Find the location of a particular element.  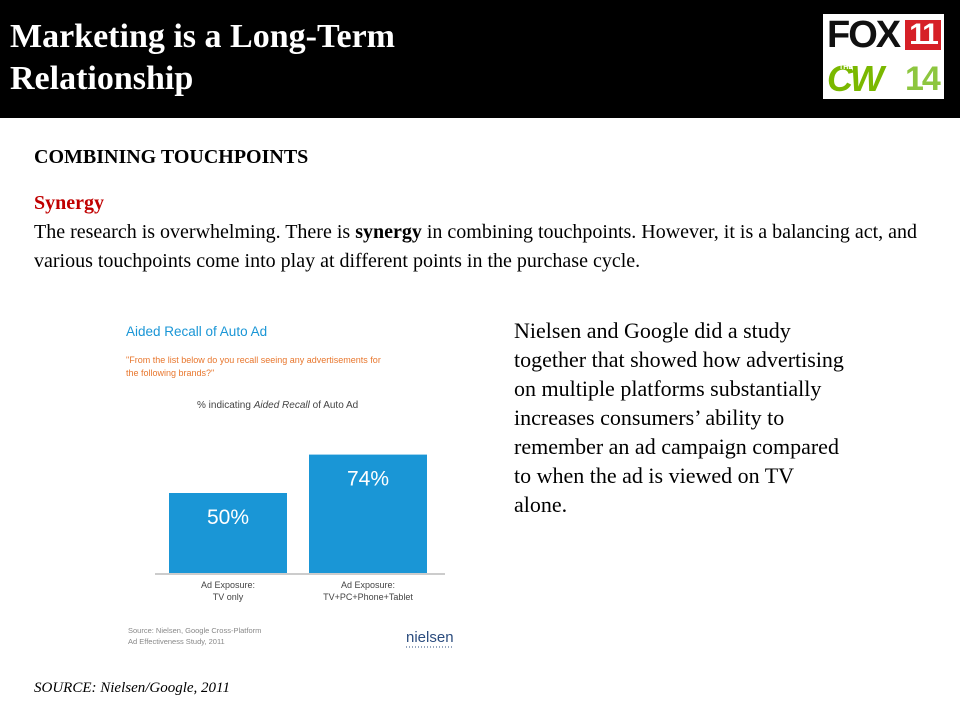

slide-title: Marketing is a Long-Term Relationship is located at coordinates (330, 58).